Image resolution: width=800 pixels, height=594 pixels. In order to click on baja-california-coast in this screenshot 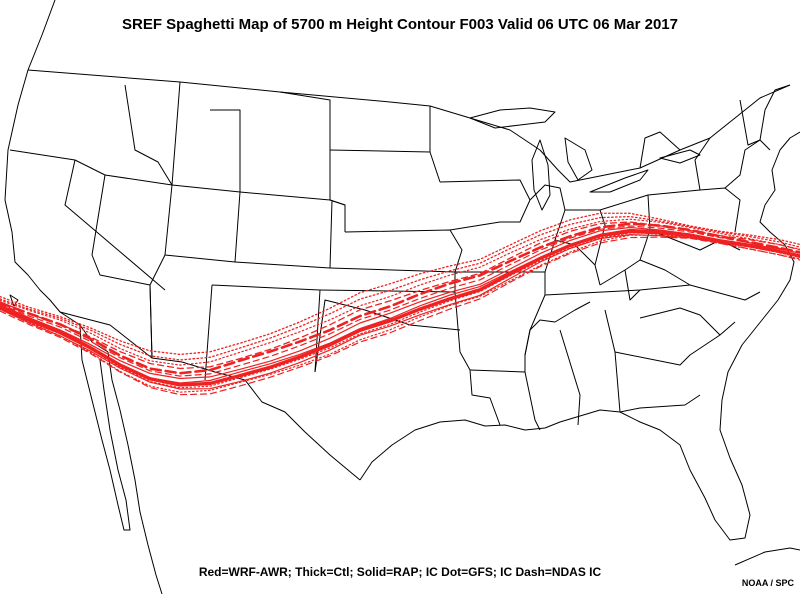, I will do `click(105, 427)`.